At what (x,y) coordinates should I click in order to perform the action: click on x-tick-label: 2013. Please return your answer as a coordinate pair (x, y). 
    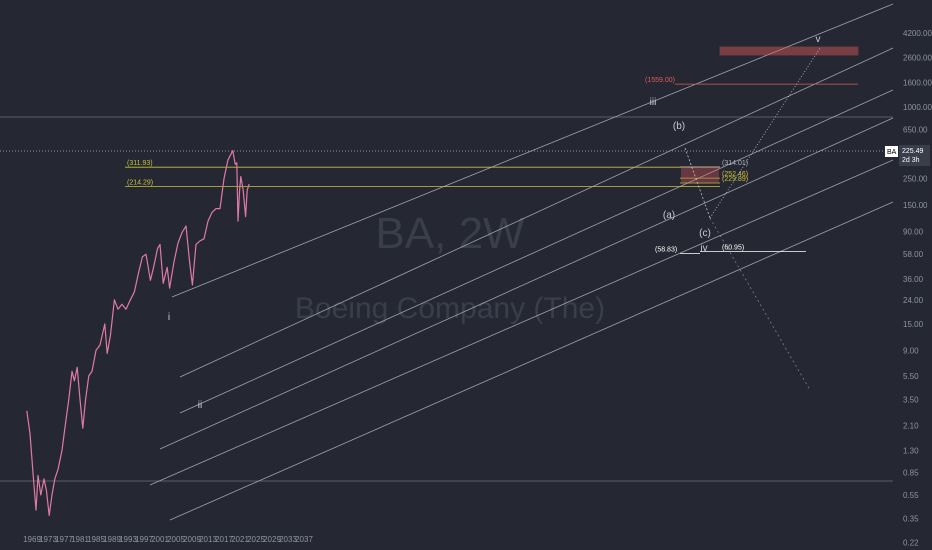
    Looking at the image, I should click on (208, 539).